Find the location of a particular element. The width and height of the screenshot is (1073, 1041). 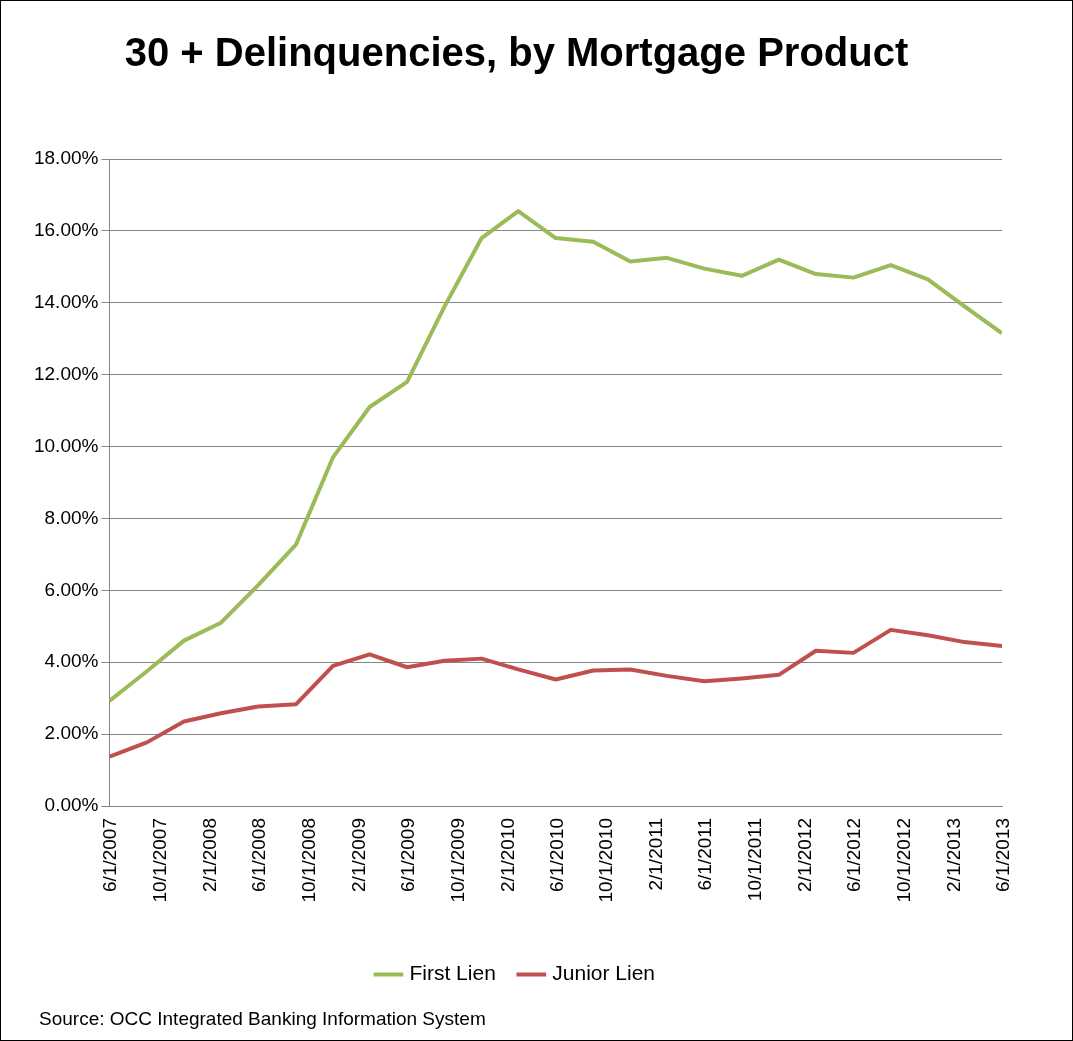

y-tick-label: 4.00% is located at coordinates (71, 661).